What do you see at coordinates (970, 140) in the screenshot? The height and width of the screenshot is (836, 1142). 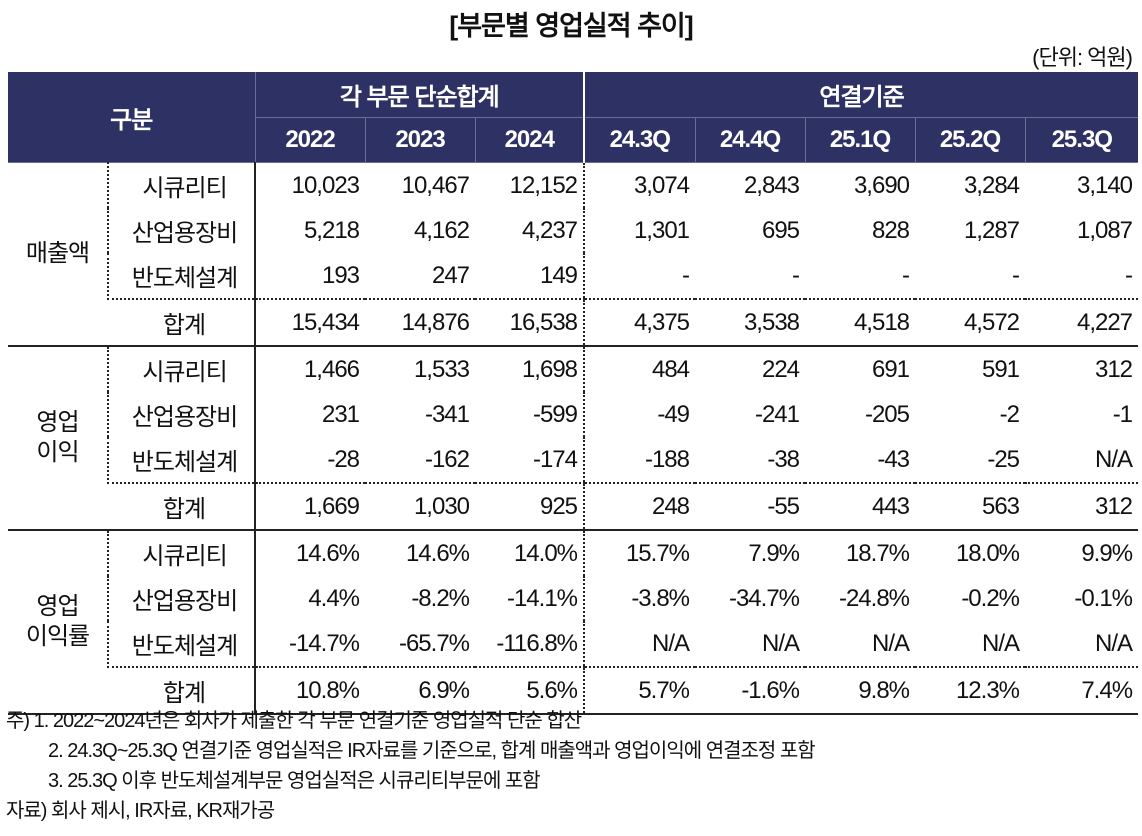 I see `column-header: 25.2Q` at bounding box center [970, 140].